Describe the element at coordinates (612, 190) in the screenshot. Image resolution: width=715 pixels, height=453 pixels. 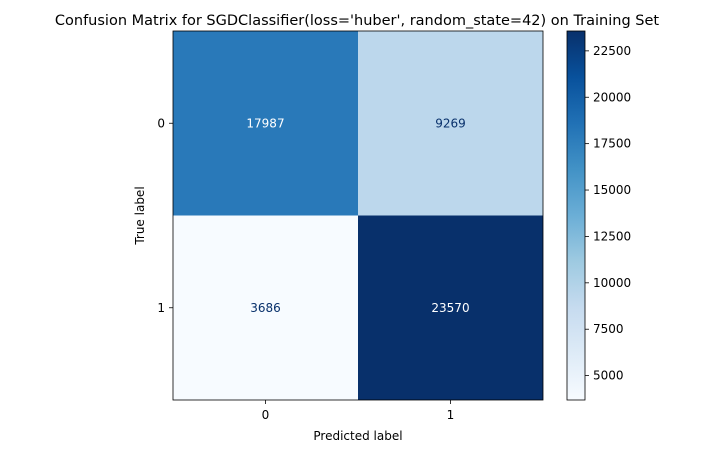
I see `colorbar-tick-label: 15000` at that location.